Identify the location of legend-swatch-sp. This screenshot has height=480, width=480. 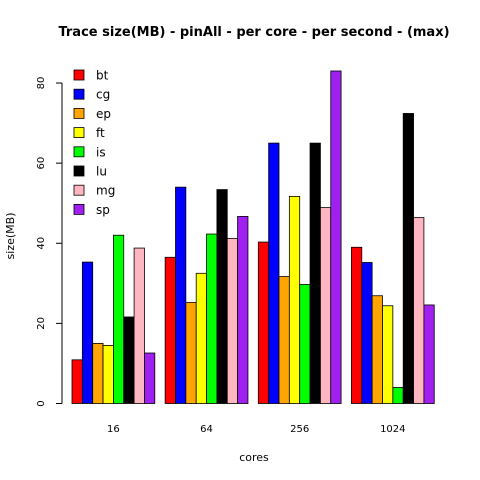
(79, 209).